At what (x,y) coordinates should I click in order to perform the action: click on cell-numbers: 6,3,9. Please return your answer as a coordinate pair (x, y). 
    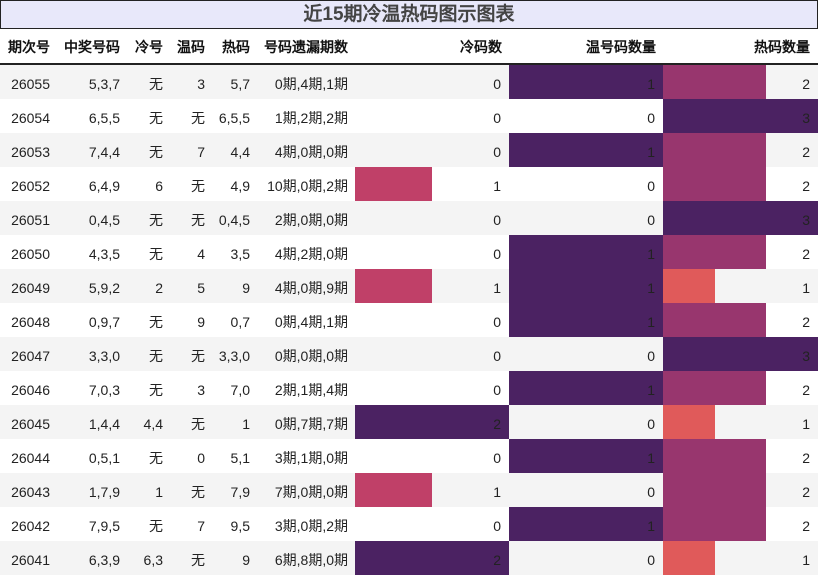
    Looking at the image, I should click on (104, 560).